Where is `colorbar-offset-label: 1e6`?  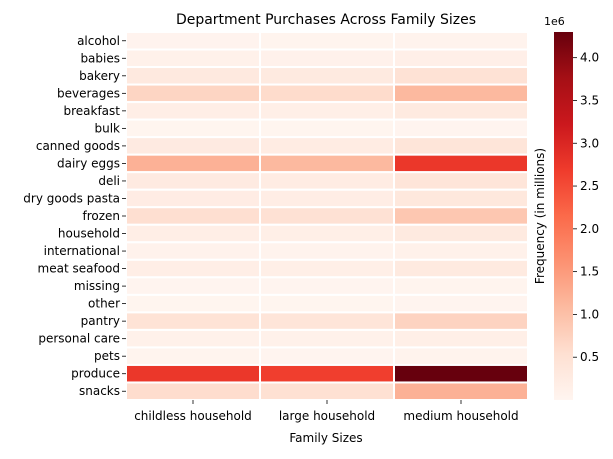 colorbar-offset-label: 1e6 is located at coordinates (554, 21).